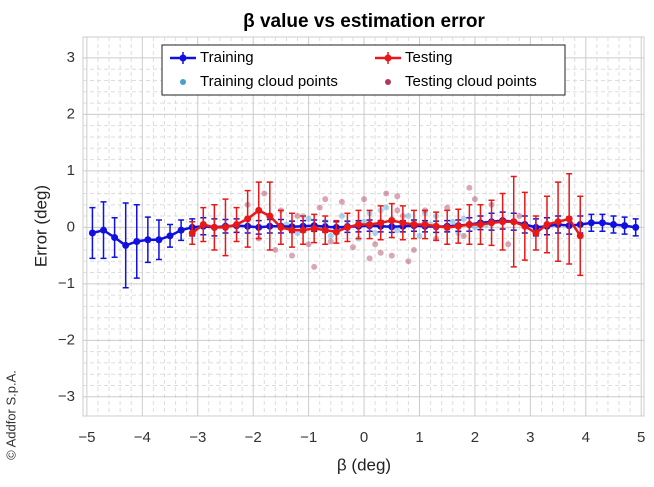  What do you see at coordinates (71, 113) in the screenshot?
I see `y-tick-label: 2` at bounding box center [71, 113].